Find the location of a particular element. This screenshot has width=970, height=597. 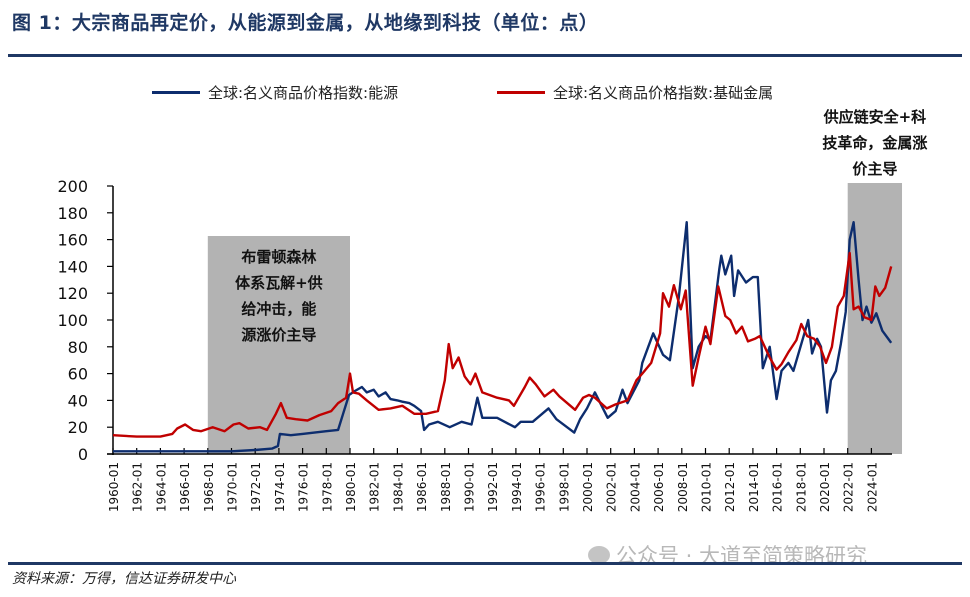

y-tick-label: 100 is located at coordinates (72, 320).